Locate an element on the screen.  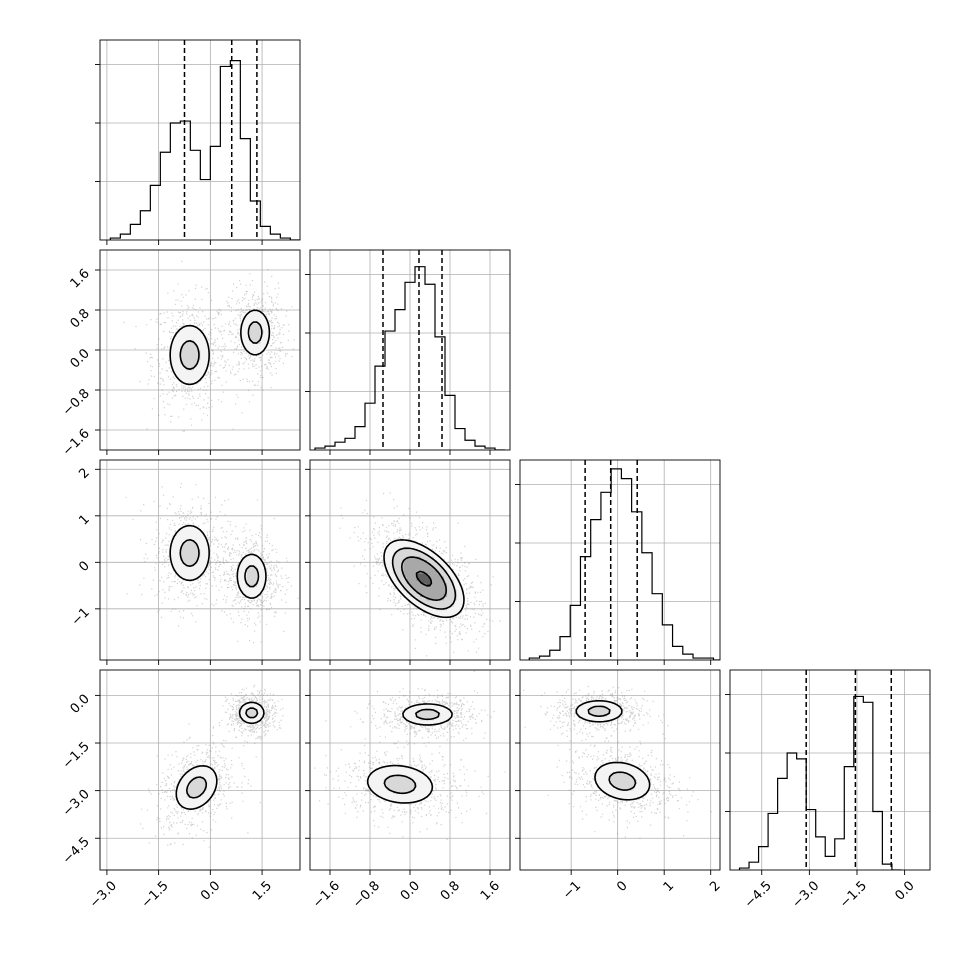
y-tick-label: −1 is located at coordinates (81, 617).